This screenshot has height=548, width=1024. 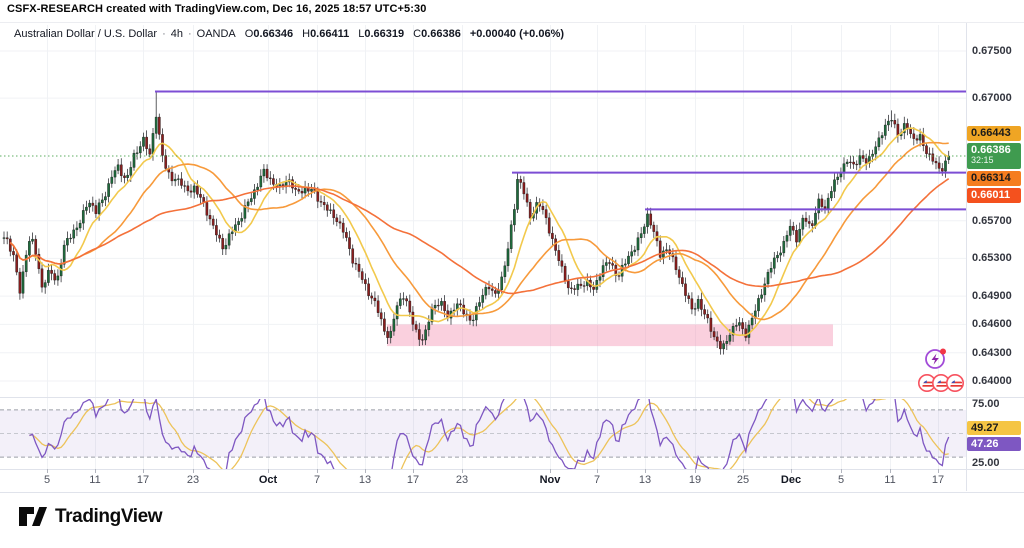 I want to click on ma-fast-value-badge: 0.66443, so click(x=994, y=134).